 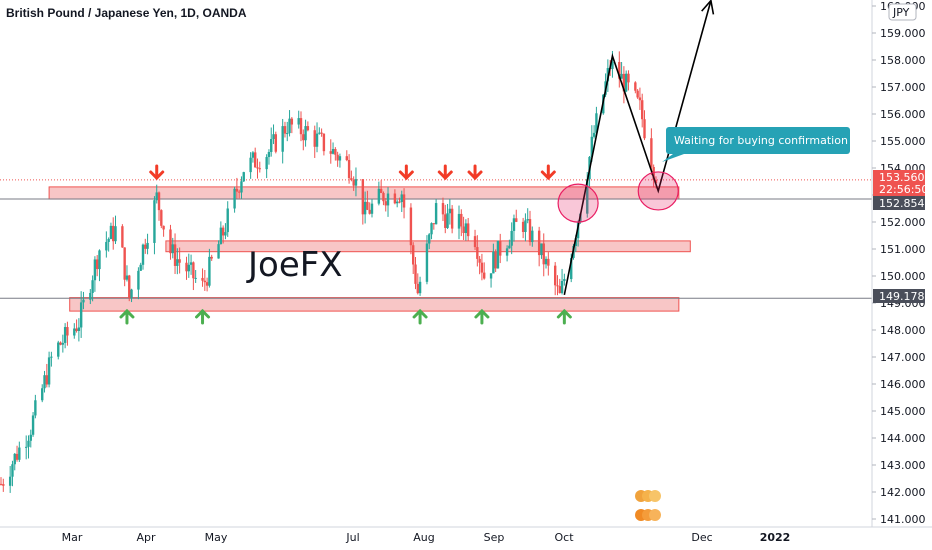 What do you see at coordinates (903, 222) in the screenshot?
I see `price-tick-label: 152.000` at bounding box center [903, 222].